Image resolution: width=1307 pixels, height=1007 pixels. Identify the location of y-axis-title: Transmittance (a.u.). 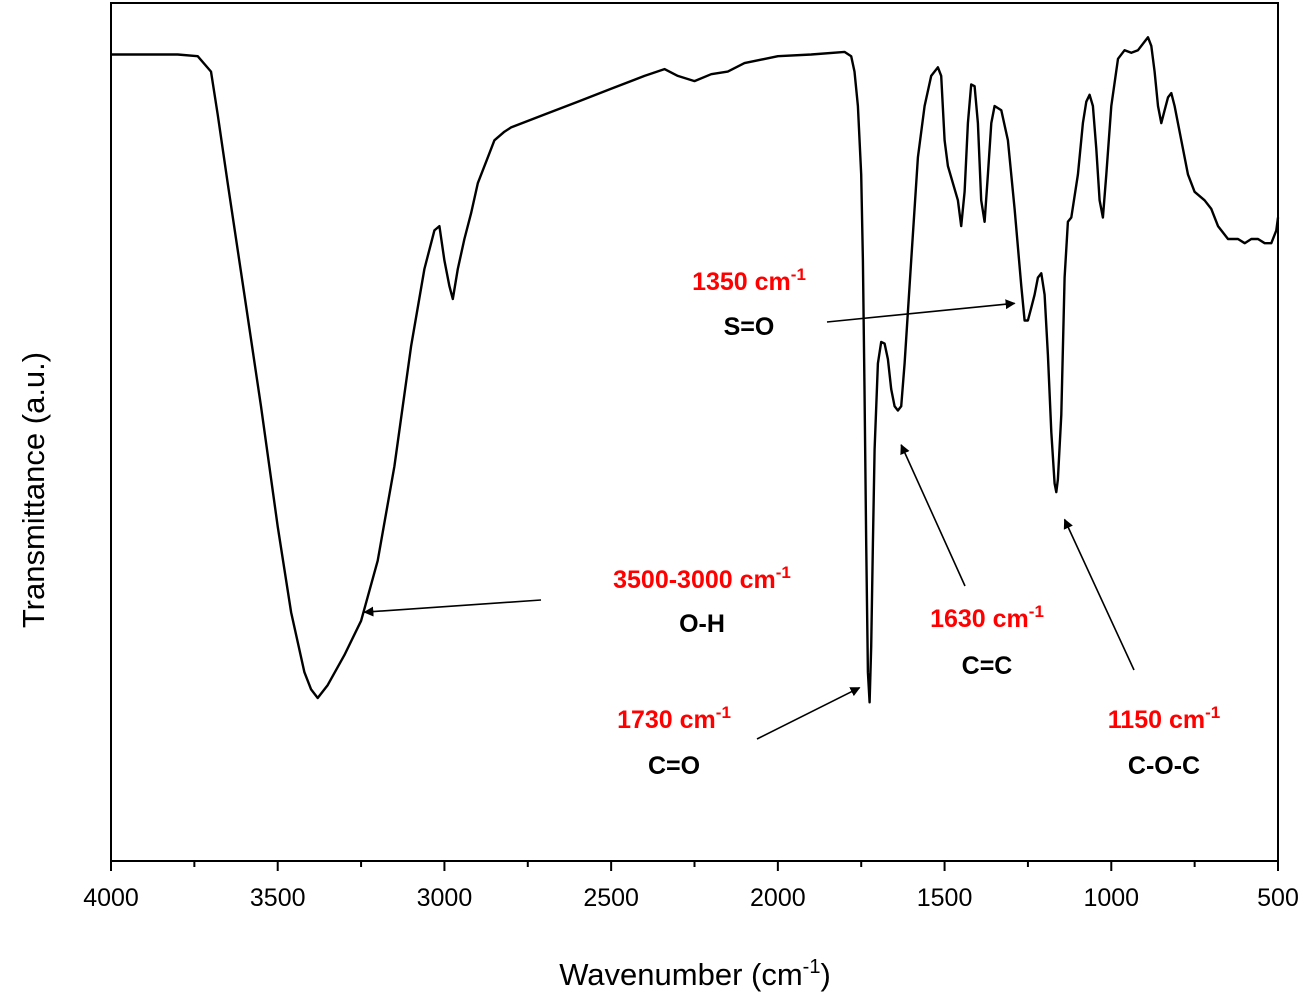
(33, 490).